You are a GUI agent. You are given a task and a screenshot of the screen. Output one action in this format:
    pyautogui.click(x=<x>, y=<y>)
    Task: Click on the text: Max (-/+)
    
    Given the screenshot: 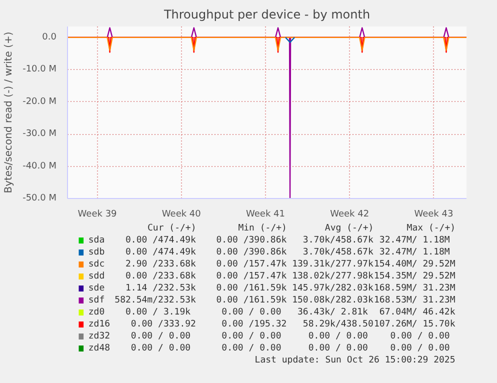 What is the action you would take?
    pyautogui.click(x=431, y=229)
    